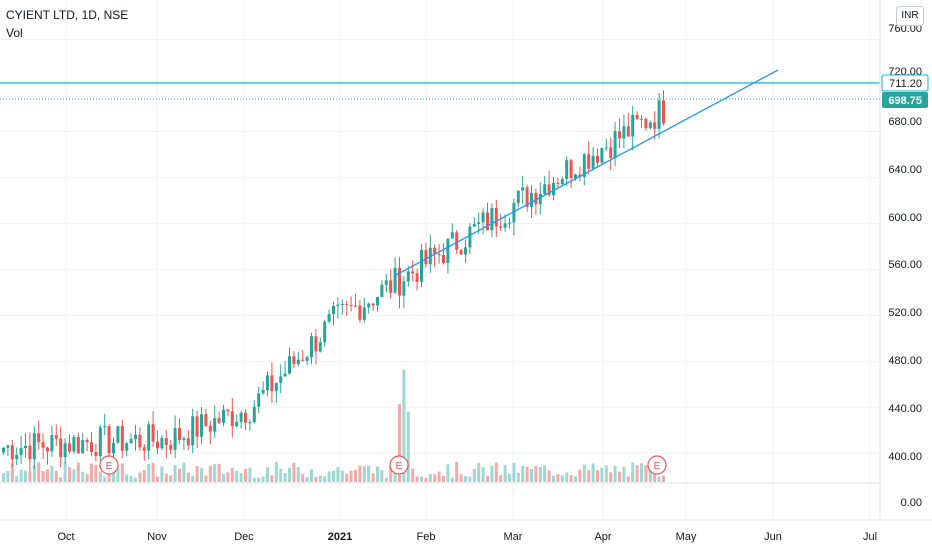  Describe the element at coordinates (65, 537) in the screenshot. I see `time-label: Oct` at that location.